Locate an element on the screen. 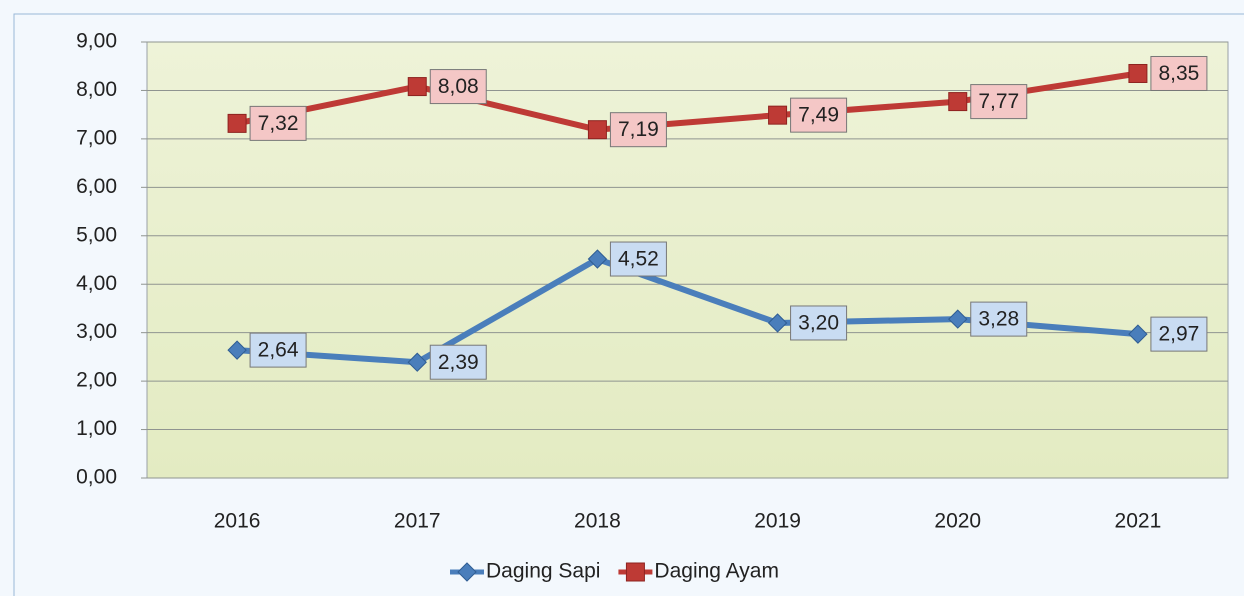 This screenshot has height=596, width=1244. x-tick-label: 2018 is located at coordinates (597, 521).